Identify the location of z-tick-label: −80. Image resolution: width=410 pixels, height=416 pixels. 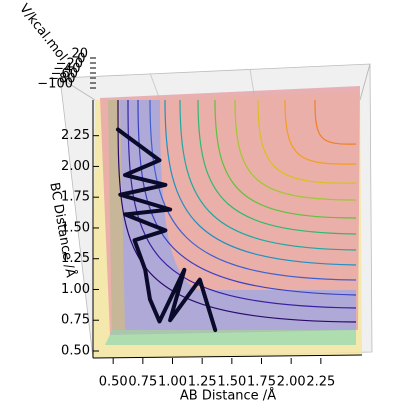
(61, 79).